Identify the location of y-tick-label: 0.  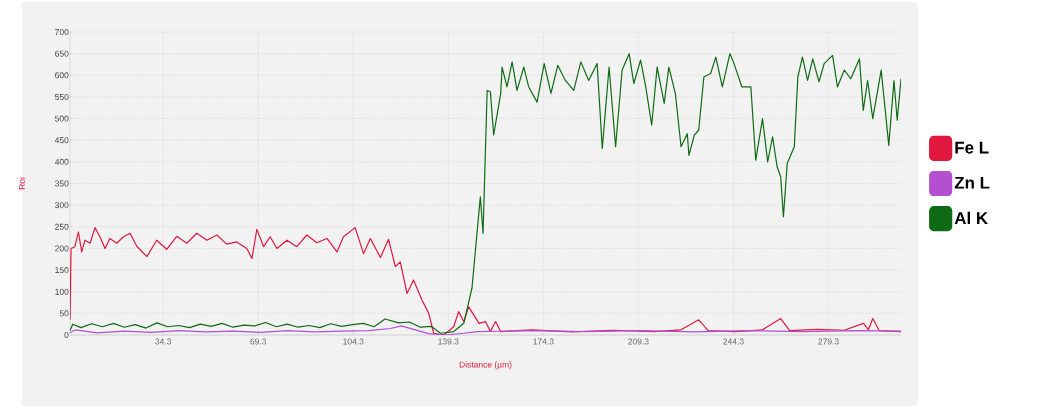
(66, 335).